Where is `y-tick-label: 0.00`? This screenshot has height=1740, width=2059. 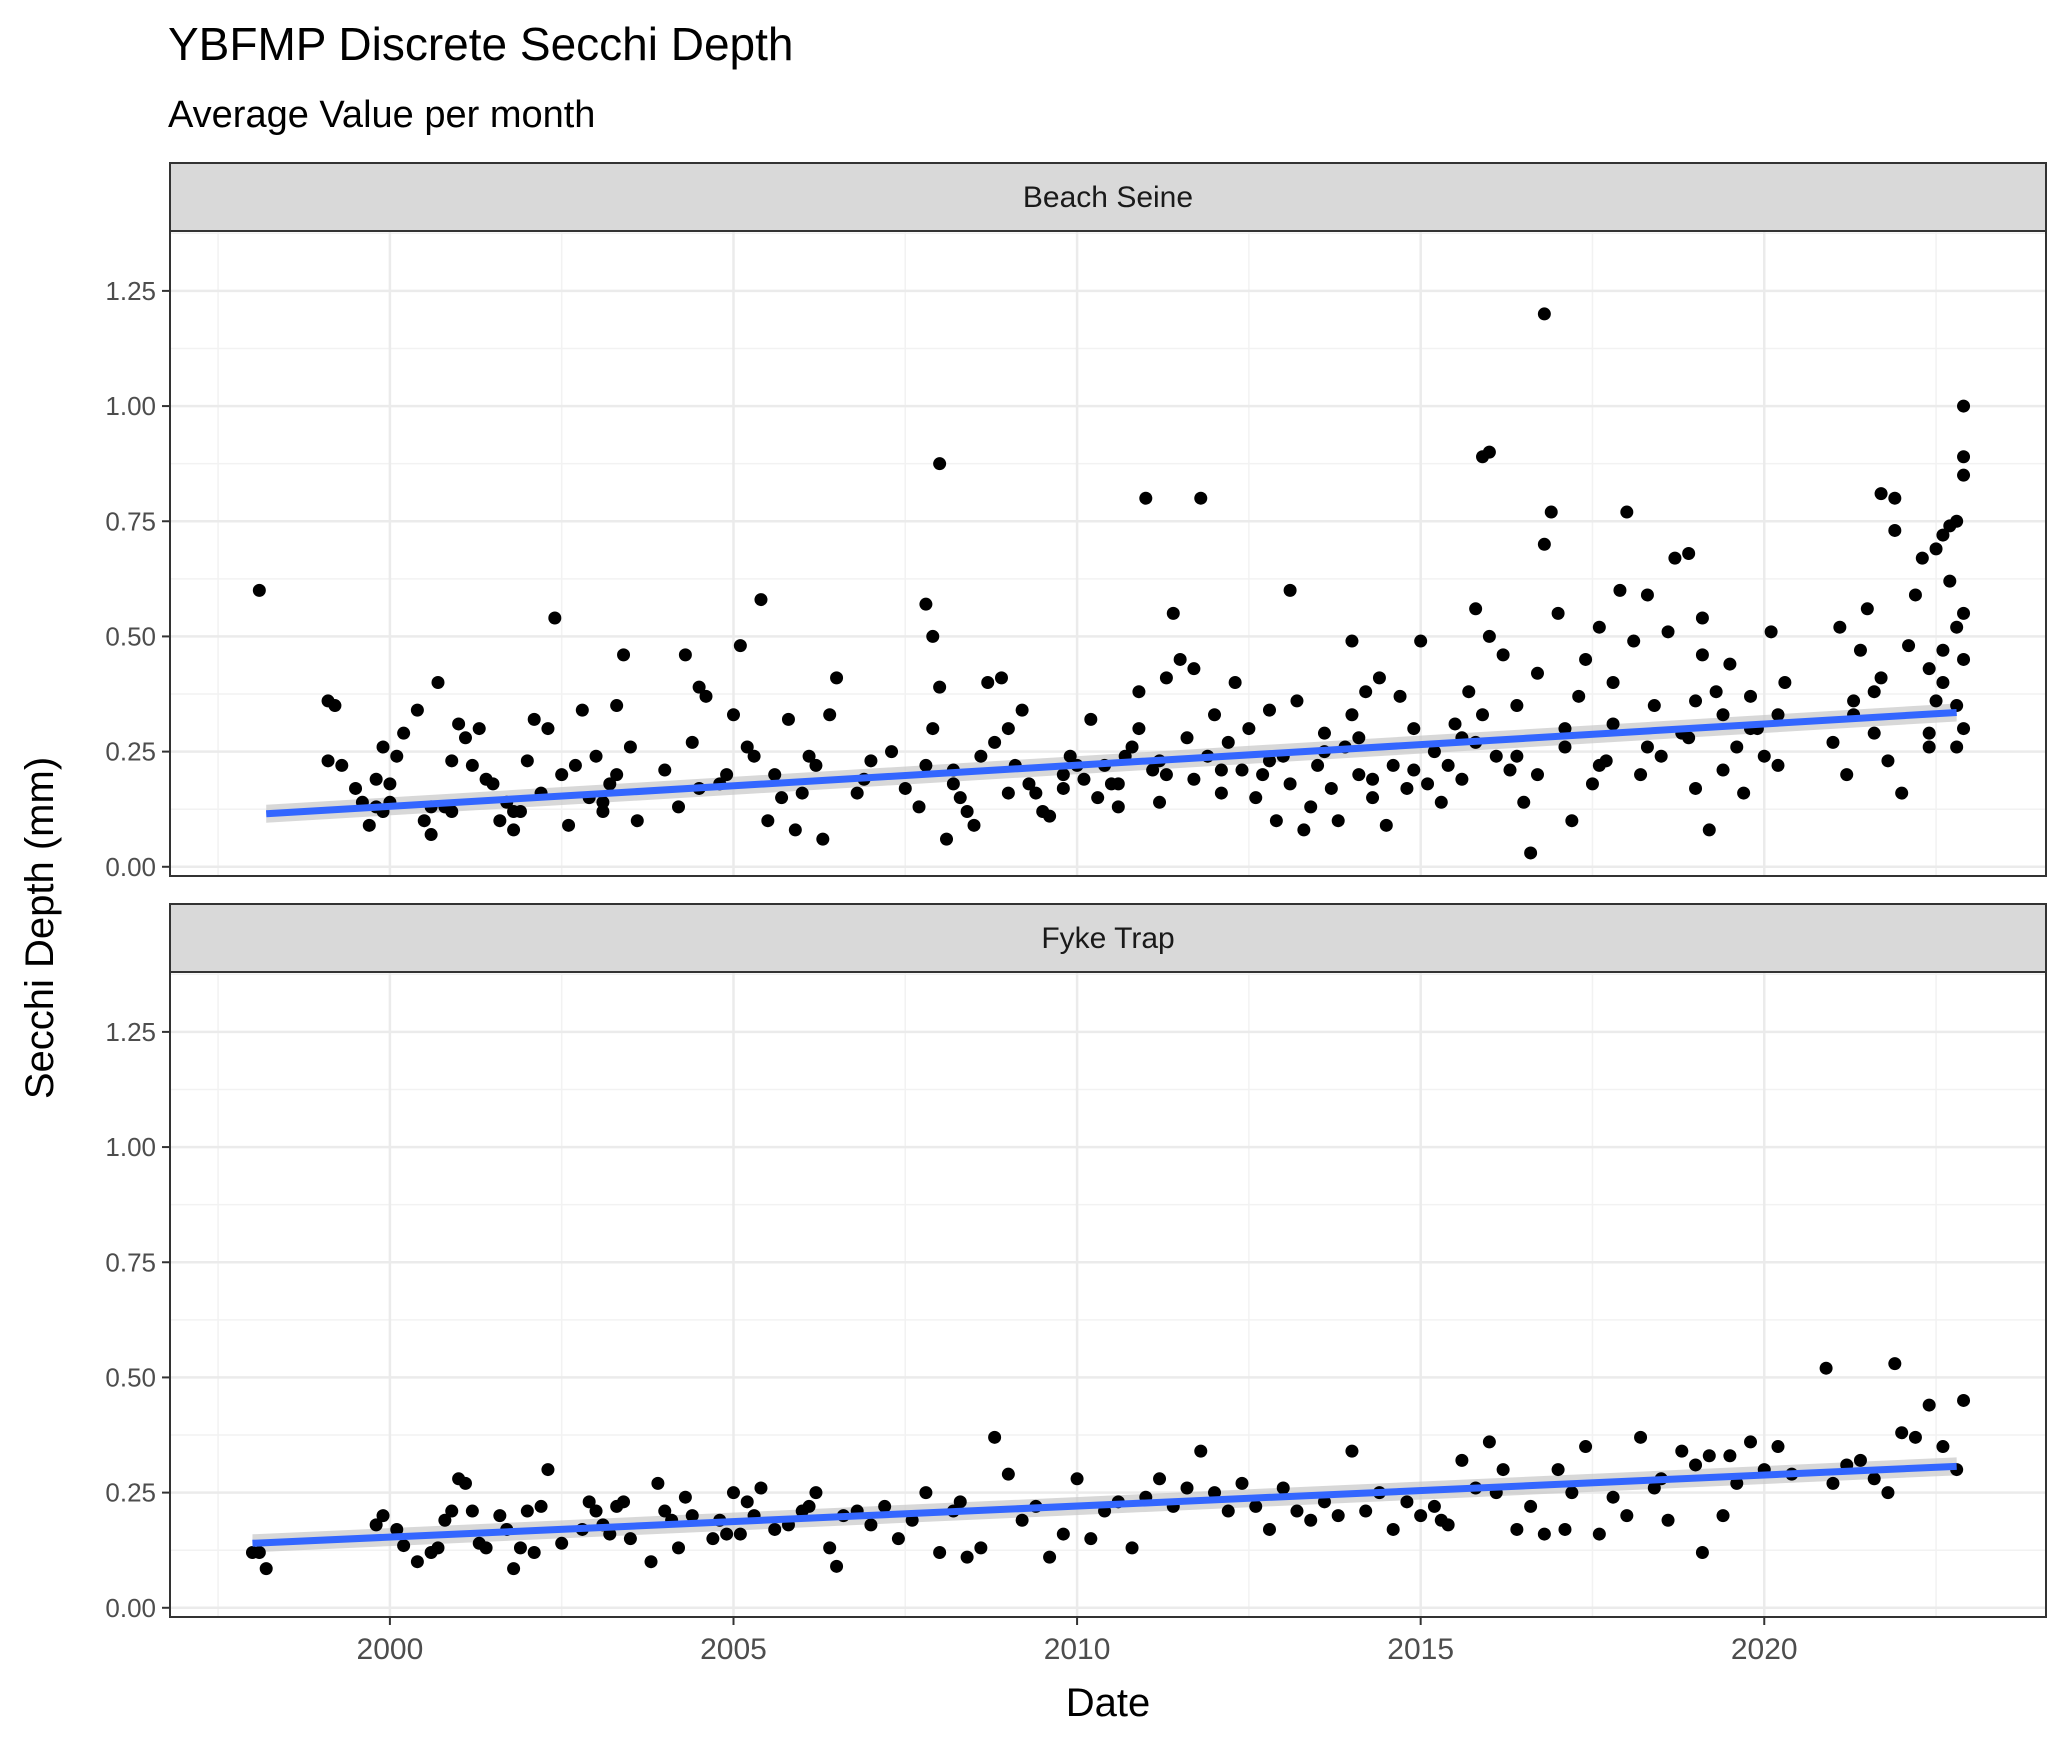 y-tick-label: 0.00 is located at coordinates (130, 867).